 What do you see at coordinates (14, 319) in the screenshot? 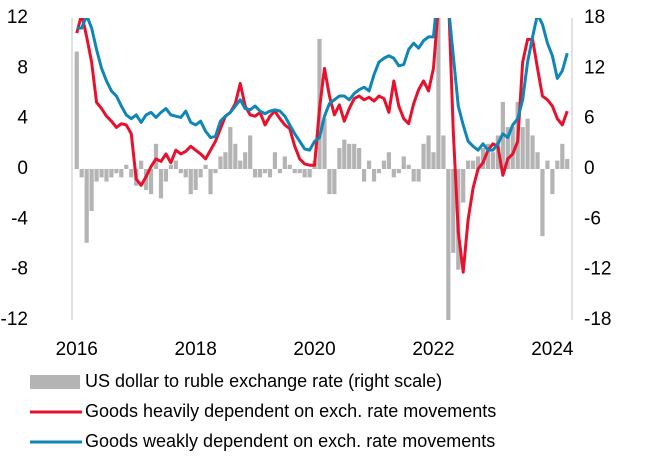
I see `y-tick-label: -12` at bounding box center [14, 319].